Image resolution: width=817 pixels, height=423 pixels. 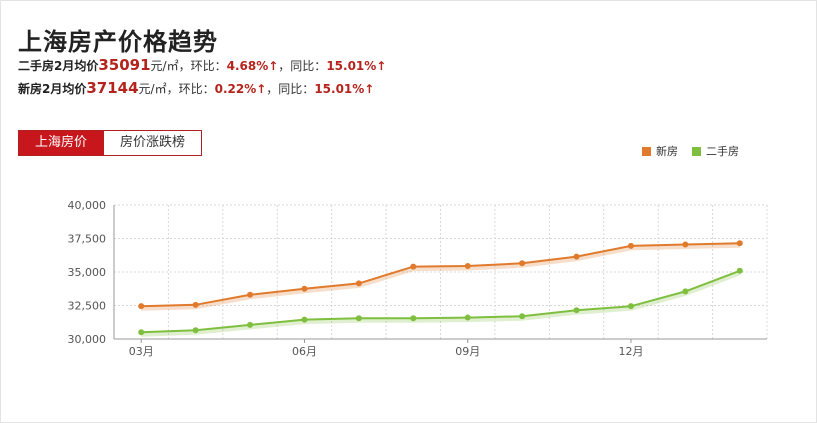 What do you see at coordinates (52, 89) in the screenshot?
I see `new-house-label: 新房2月均价` at bounding box center [52, 89].